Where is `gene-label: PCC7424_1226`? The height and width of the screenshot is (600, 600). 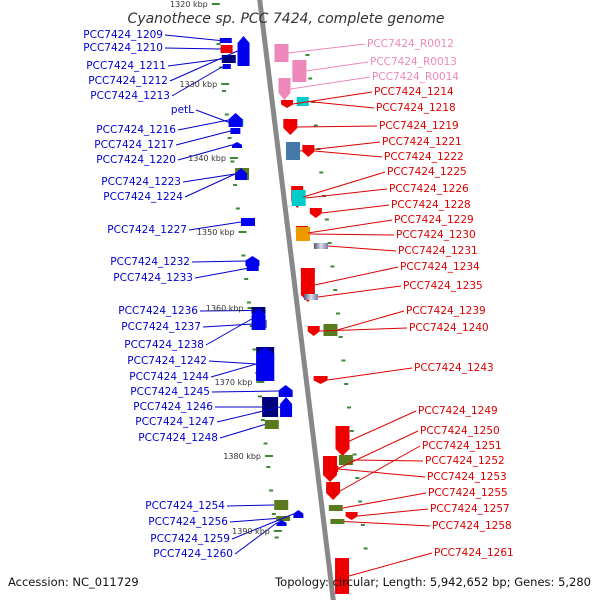
gene-label: PCC7424_1226 is located at coordinates (429, 189).